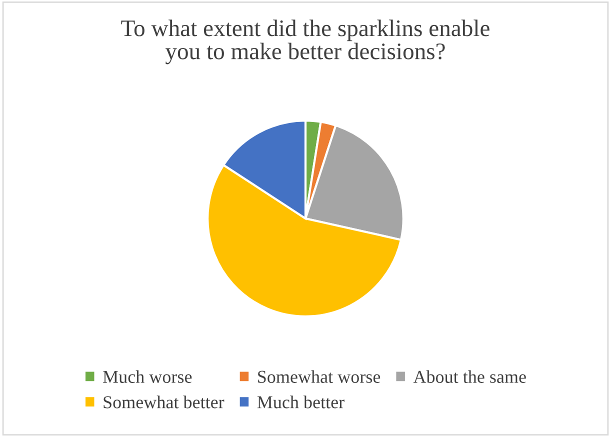  I want to click on legend-label: About the same, so click(469, 376).